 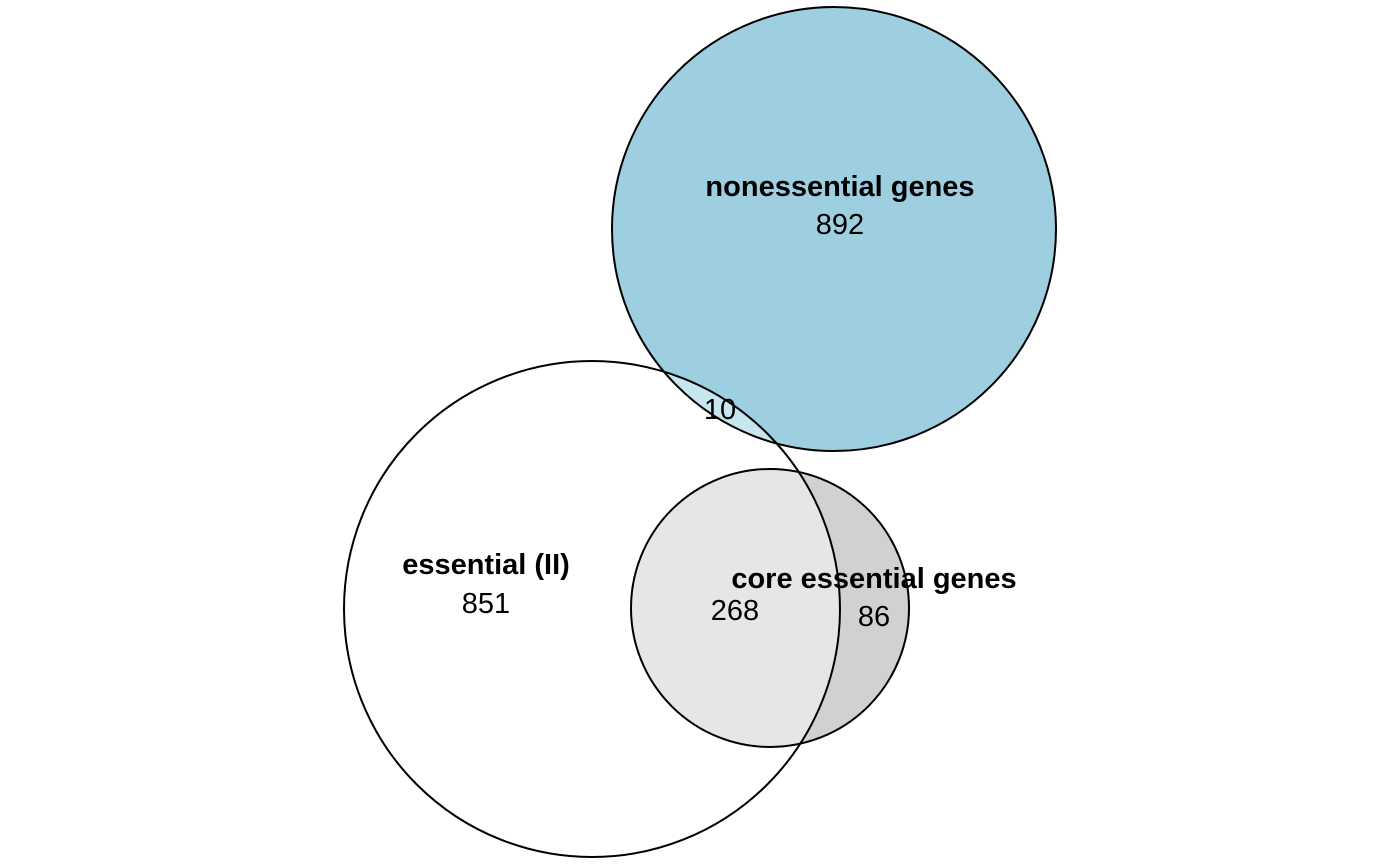 What do you see at coordinates (486, 604) in the screenshot?
I see `essential-count: 851` at bounding box center [486, 604].